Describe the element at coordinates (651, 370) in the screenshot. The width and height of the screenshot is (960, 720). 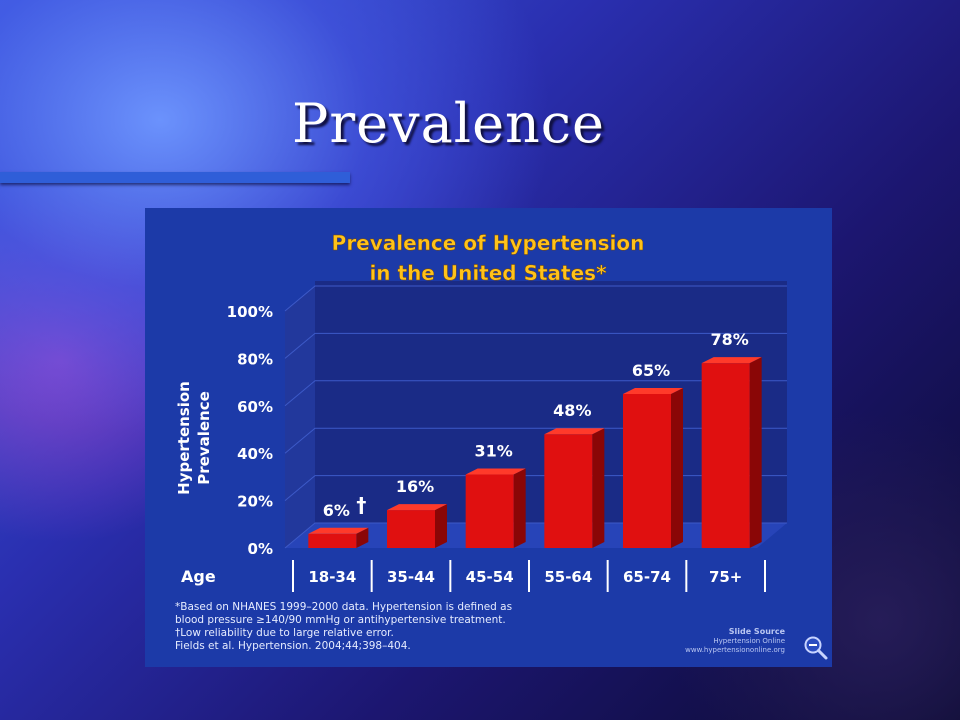
I see `data-label: 65%` at that location.